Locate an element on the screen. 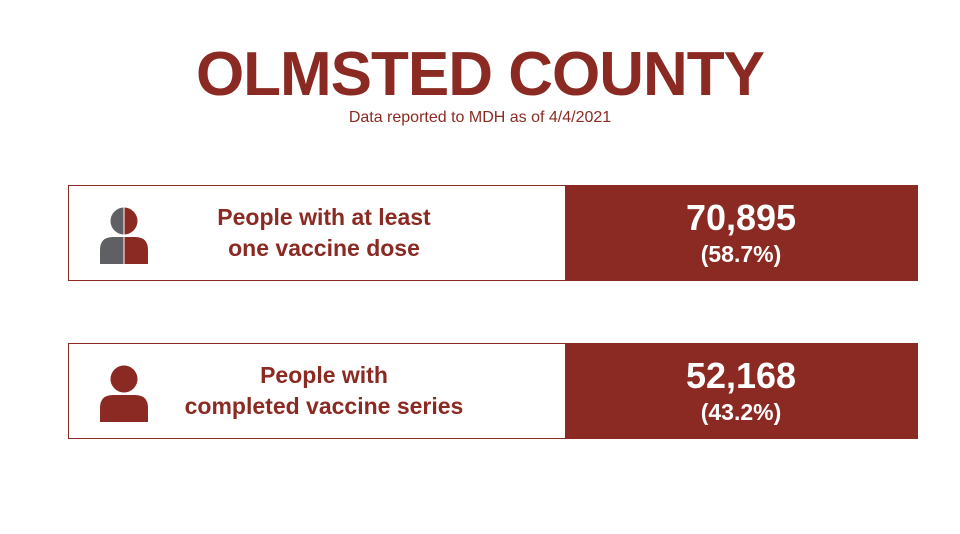 Image resolution: width=960 pixels, height=534 pixels. stat-label-line2: one vaccine dose is located at coordinates (324, 248).